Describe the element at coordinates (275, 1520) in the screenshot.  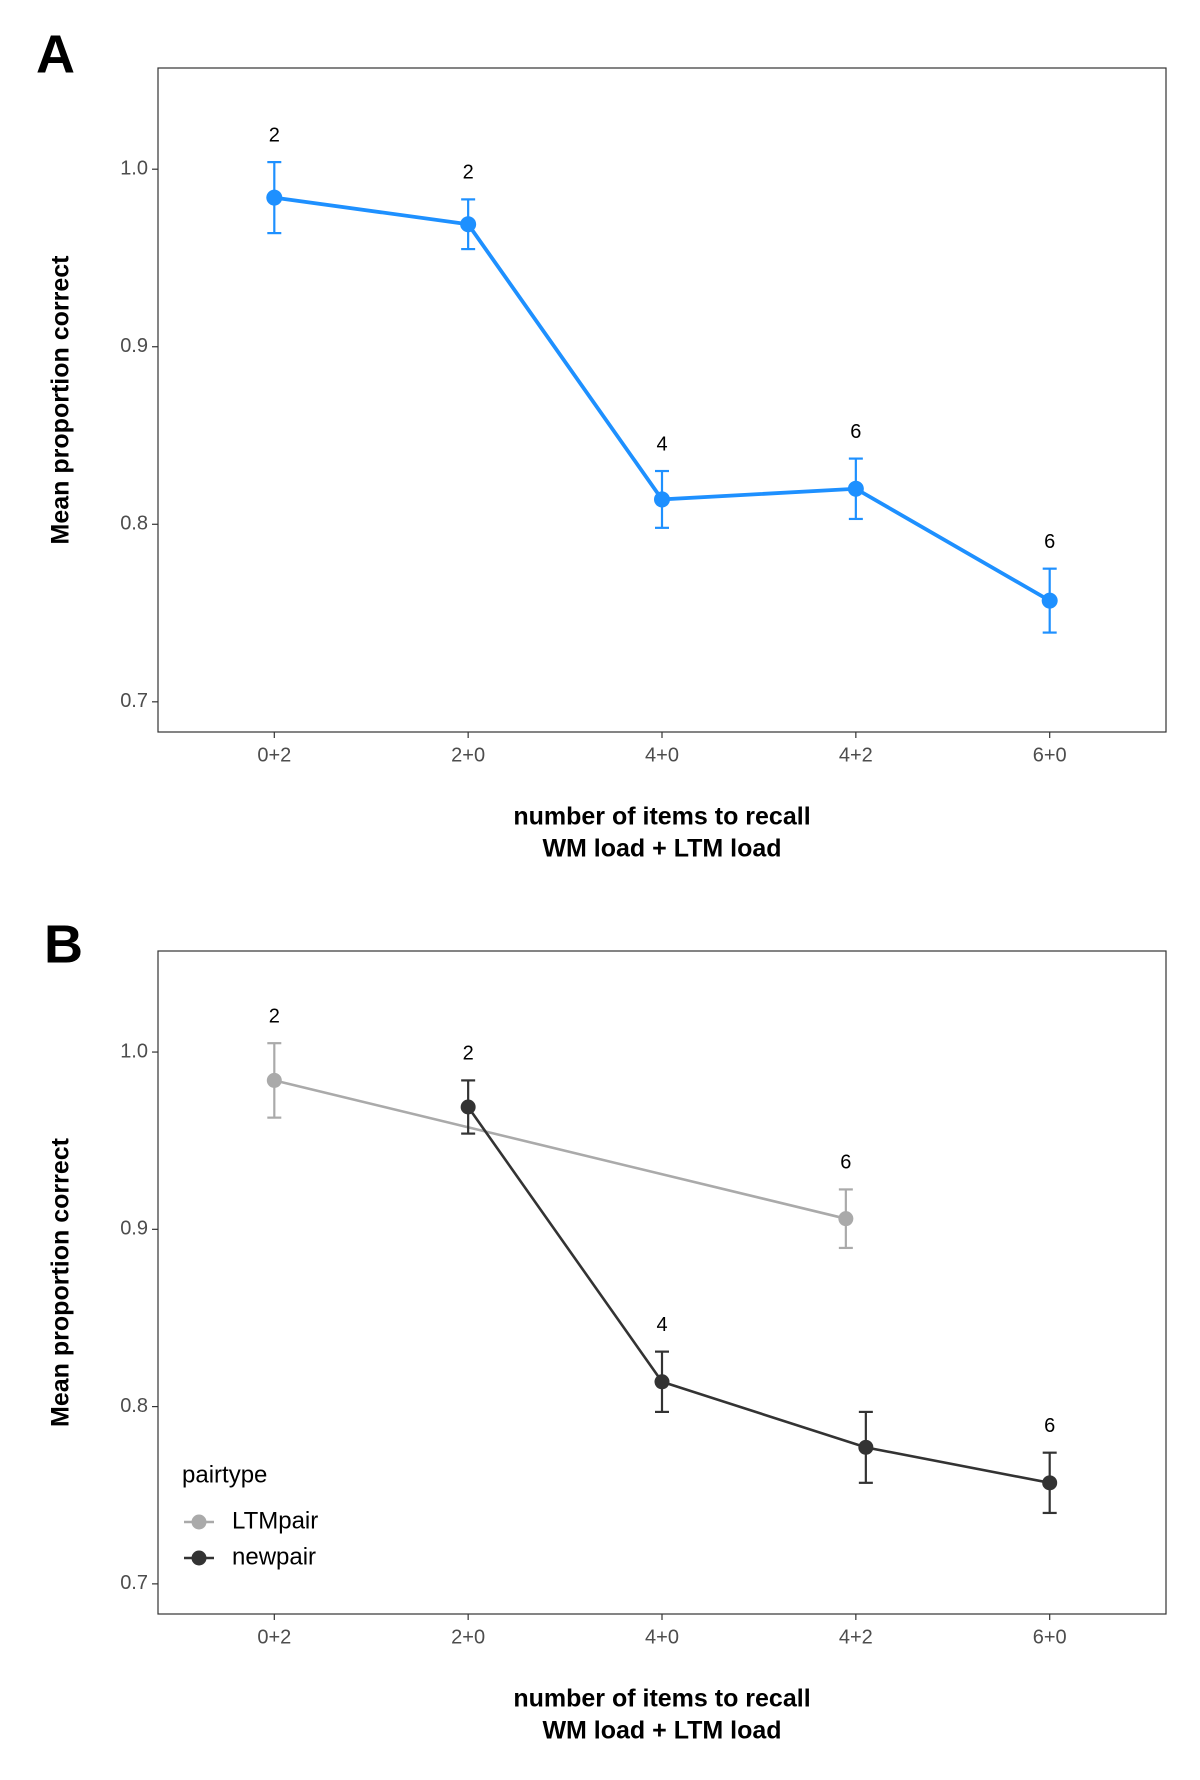
I see `legend-label: LTMpair` at that location.